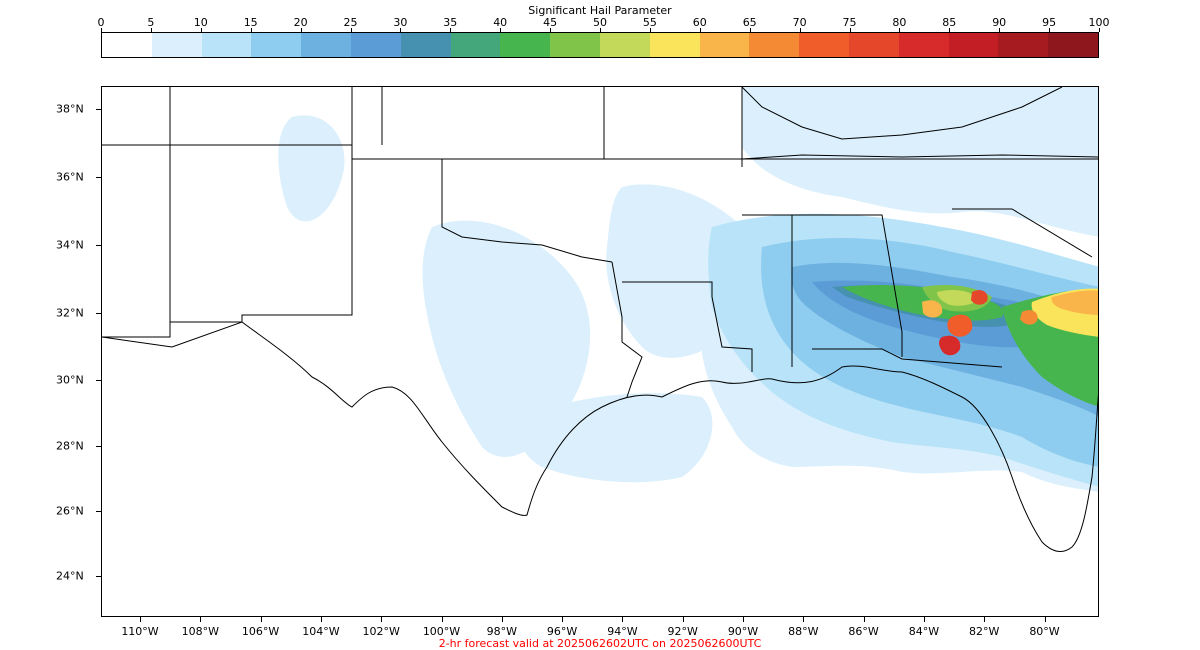 Image resolution: width=1200 pixels, height=650 pixels. What do you see at coordinates (200, 22) in the screenshot?
I see `colorbar-tick-label: 10` at bounding box center [200, 22].